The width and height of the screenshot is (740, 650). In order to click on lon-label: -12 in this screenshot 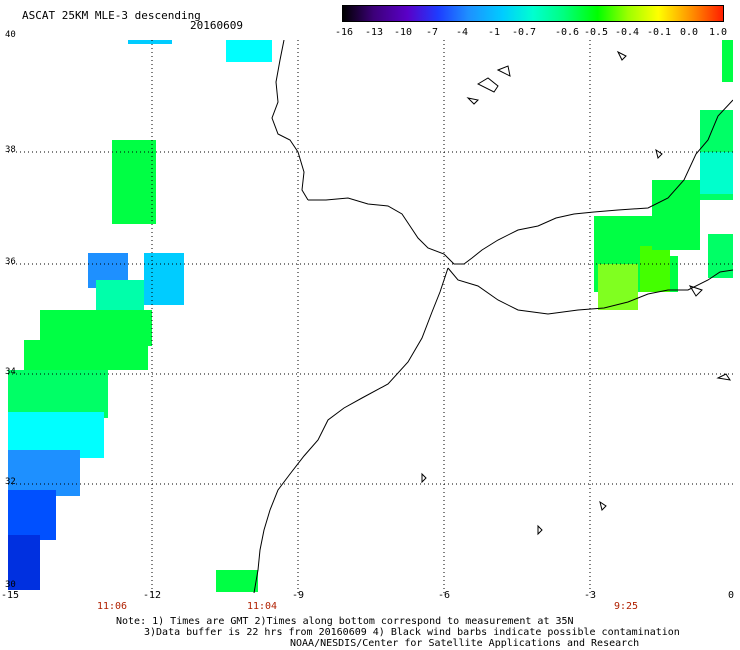, I will do `click(152, 595)`.